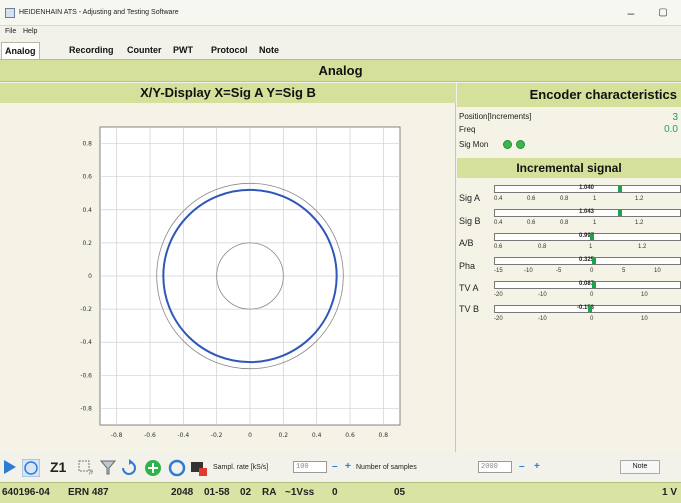  Describe the element at coordinates (86, 408) in the screenshot. I see `y-tick-label: -0.8` at that location.